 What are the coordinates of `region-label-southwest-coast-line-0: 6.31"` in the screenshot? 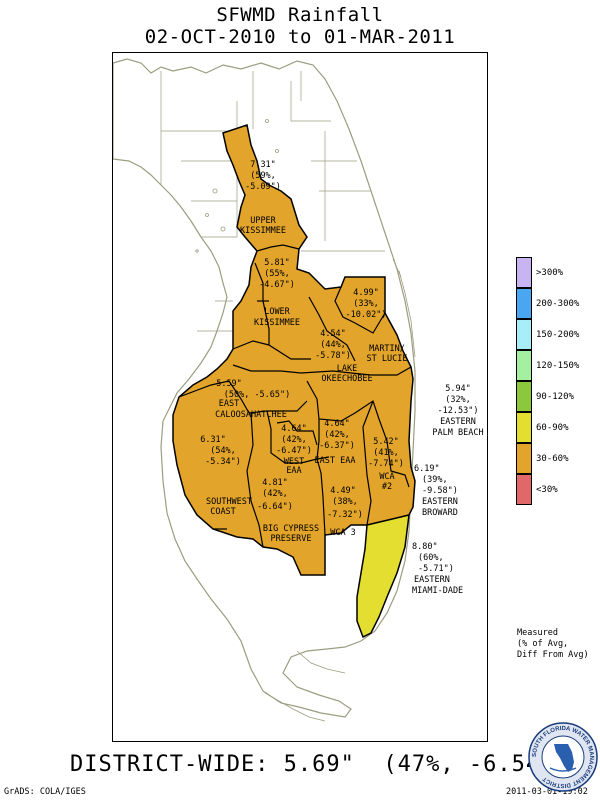 It's located at (213, 440).